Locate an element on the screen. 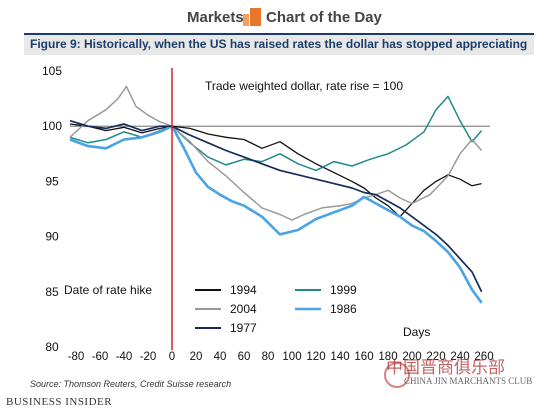  x-tick-label: -80 is located at coordinates (76, 357).